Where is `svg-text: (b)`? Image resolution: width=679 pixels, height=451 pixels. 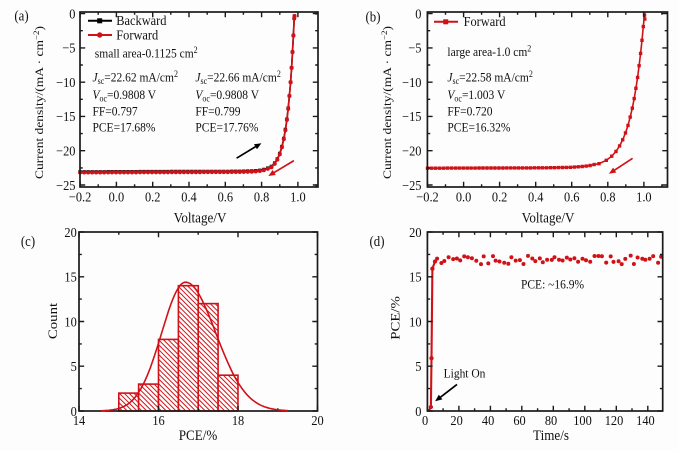
svg-text: (b) is located at coordinates (373, 17).